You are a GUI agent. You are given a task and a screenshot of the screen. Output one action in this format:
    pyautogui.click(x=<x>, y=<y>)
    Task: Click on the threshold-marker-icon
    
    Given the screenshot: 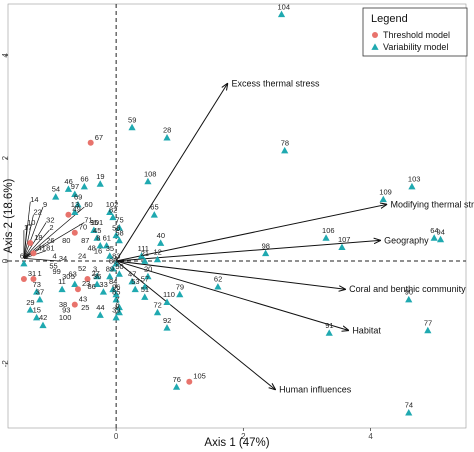 What is the action you would take?
    pyautogui.click(x=375, y=35)
    